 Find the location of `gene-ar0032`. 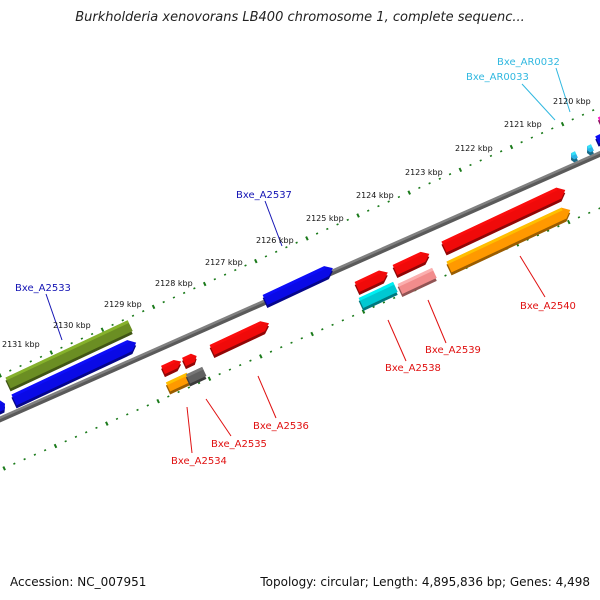

gene-ar0032 is located at coordinates (574, 157).